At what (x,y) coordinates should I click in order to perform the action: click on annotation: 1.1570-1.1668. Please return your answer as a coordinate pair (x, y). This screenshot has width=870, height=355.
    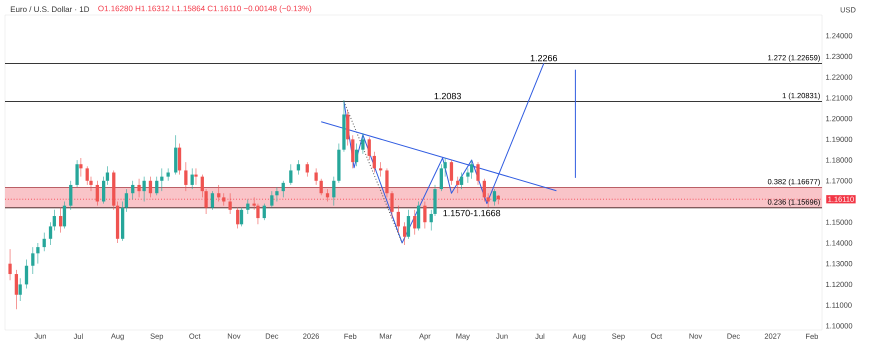
    Looking at the image, I should click on (471, 213).